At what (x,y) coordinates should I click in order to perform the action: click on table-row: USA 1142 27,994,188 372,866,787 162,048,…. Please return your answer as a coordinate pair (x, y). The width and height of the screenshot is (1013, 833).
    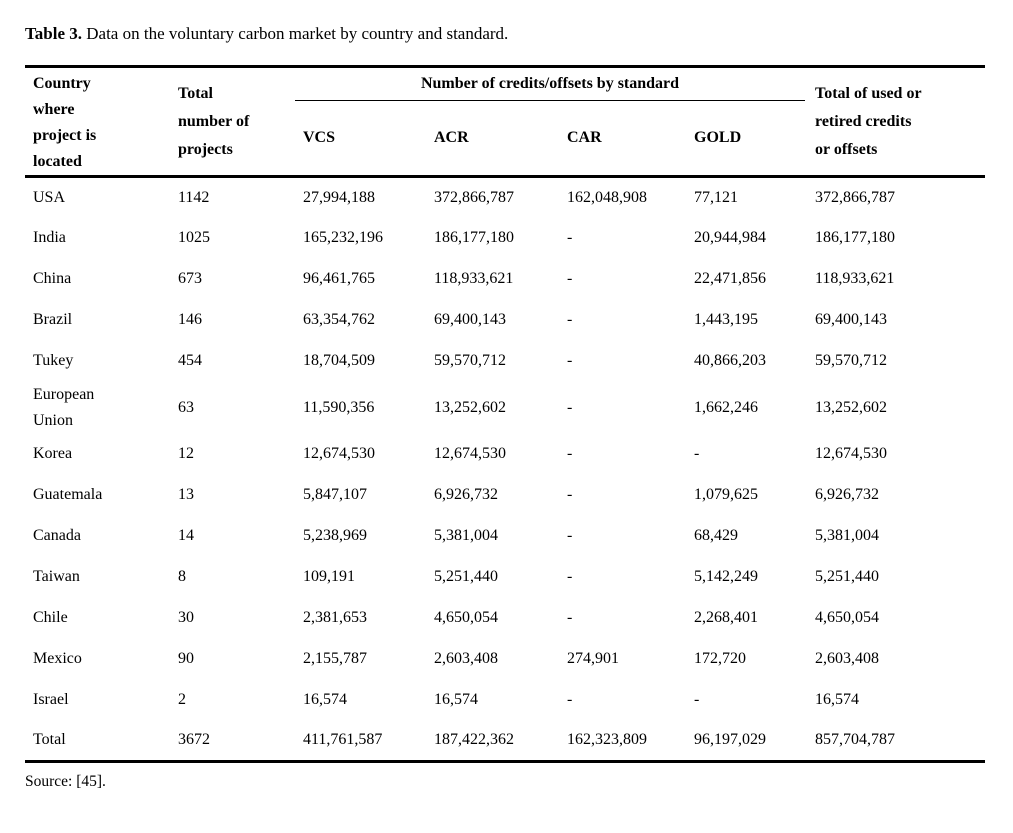
    Looking at the image, I should click on (505, 197).